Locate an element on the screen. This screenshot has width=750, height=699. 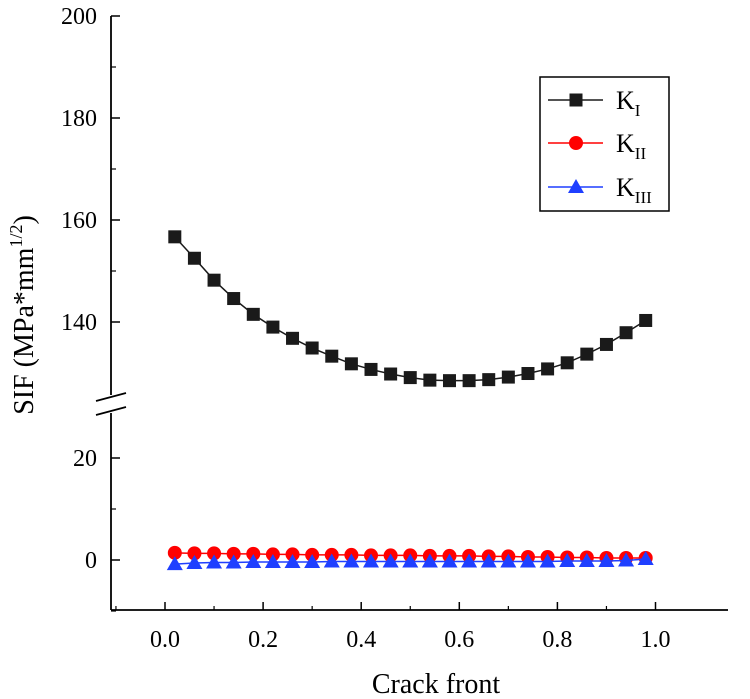
series-KIII is located at coordinates (410, 560).